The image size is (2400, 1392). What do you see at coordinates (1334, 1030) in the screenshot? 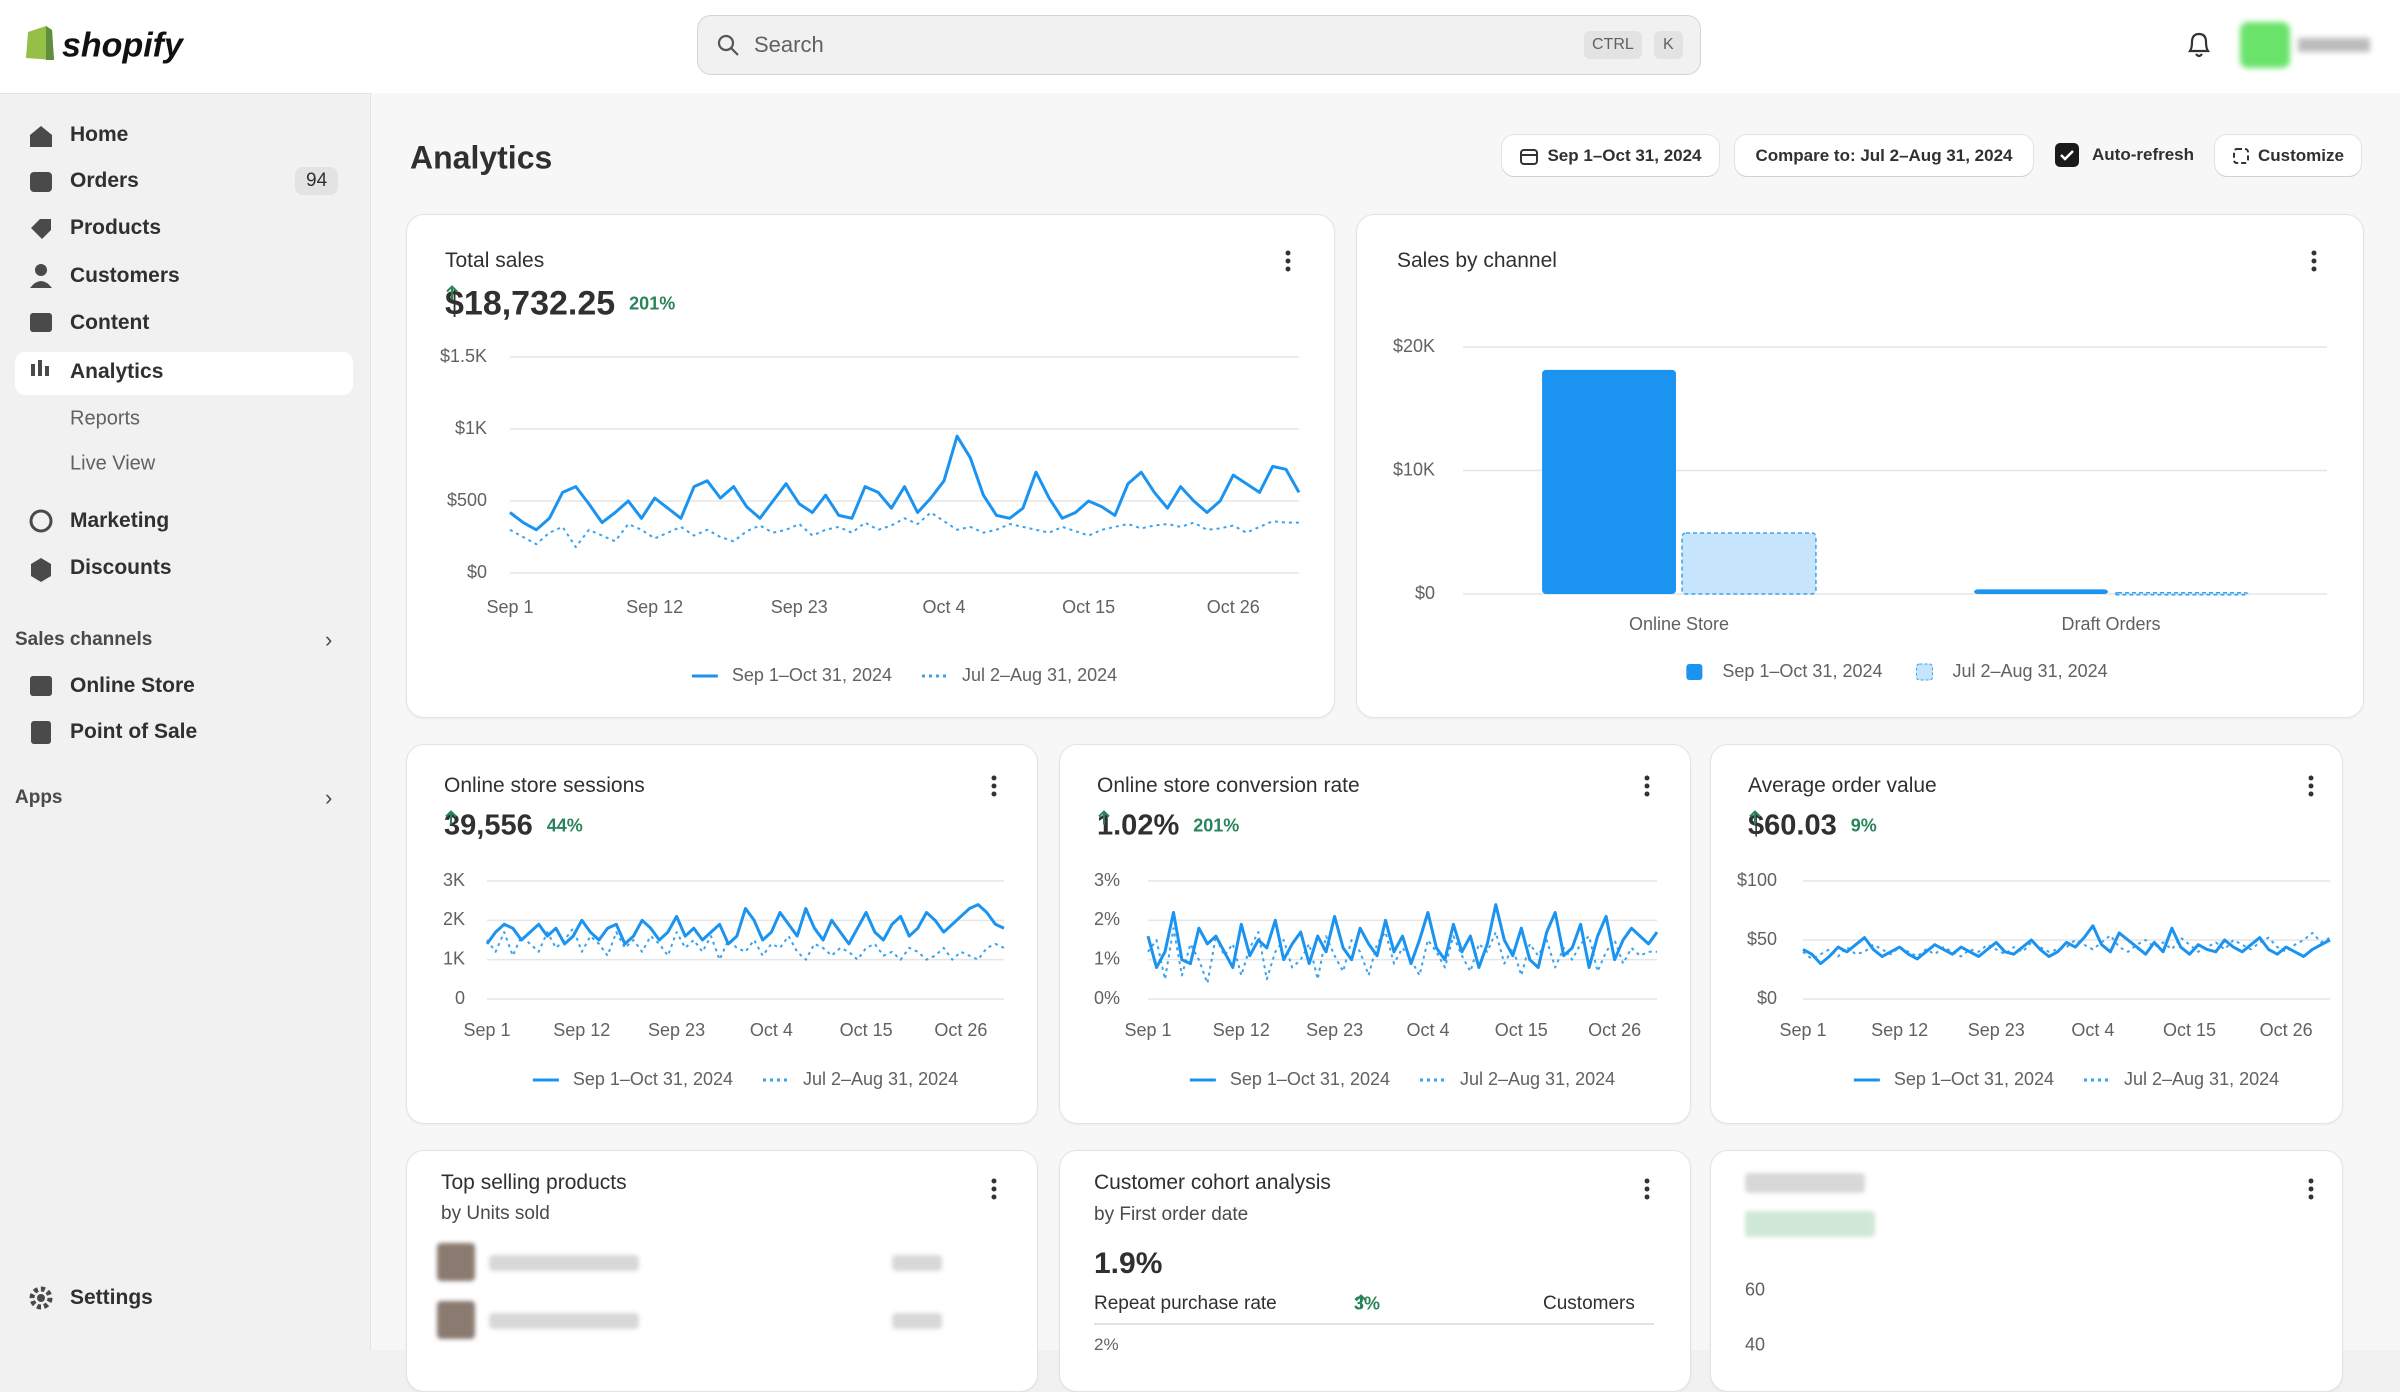
I see `x-tick-label: Sep 23` at bounding box center [1334, 1030].